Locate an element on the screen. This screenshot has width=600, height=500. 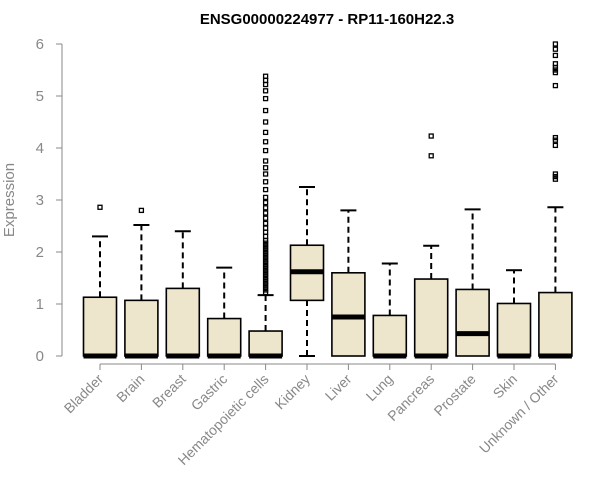
x-tick-label: Breast is located at coordinates (169, 391).